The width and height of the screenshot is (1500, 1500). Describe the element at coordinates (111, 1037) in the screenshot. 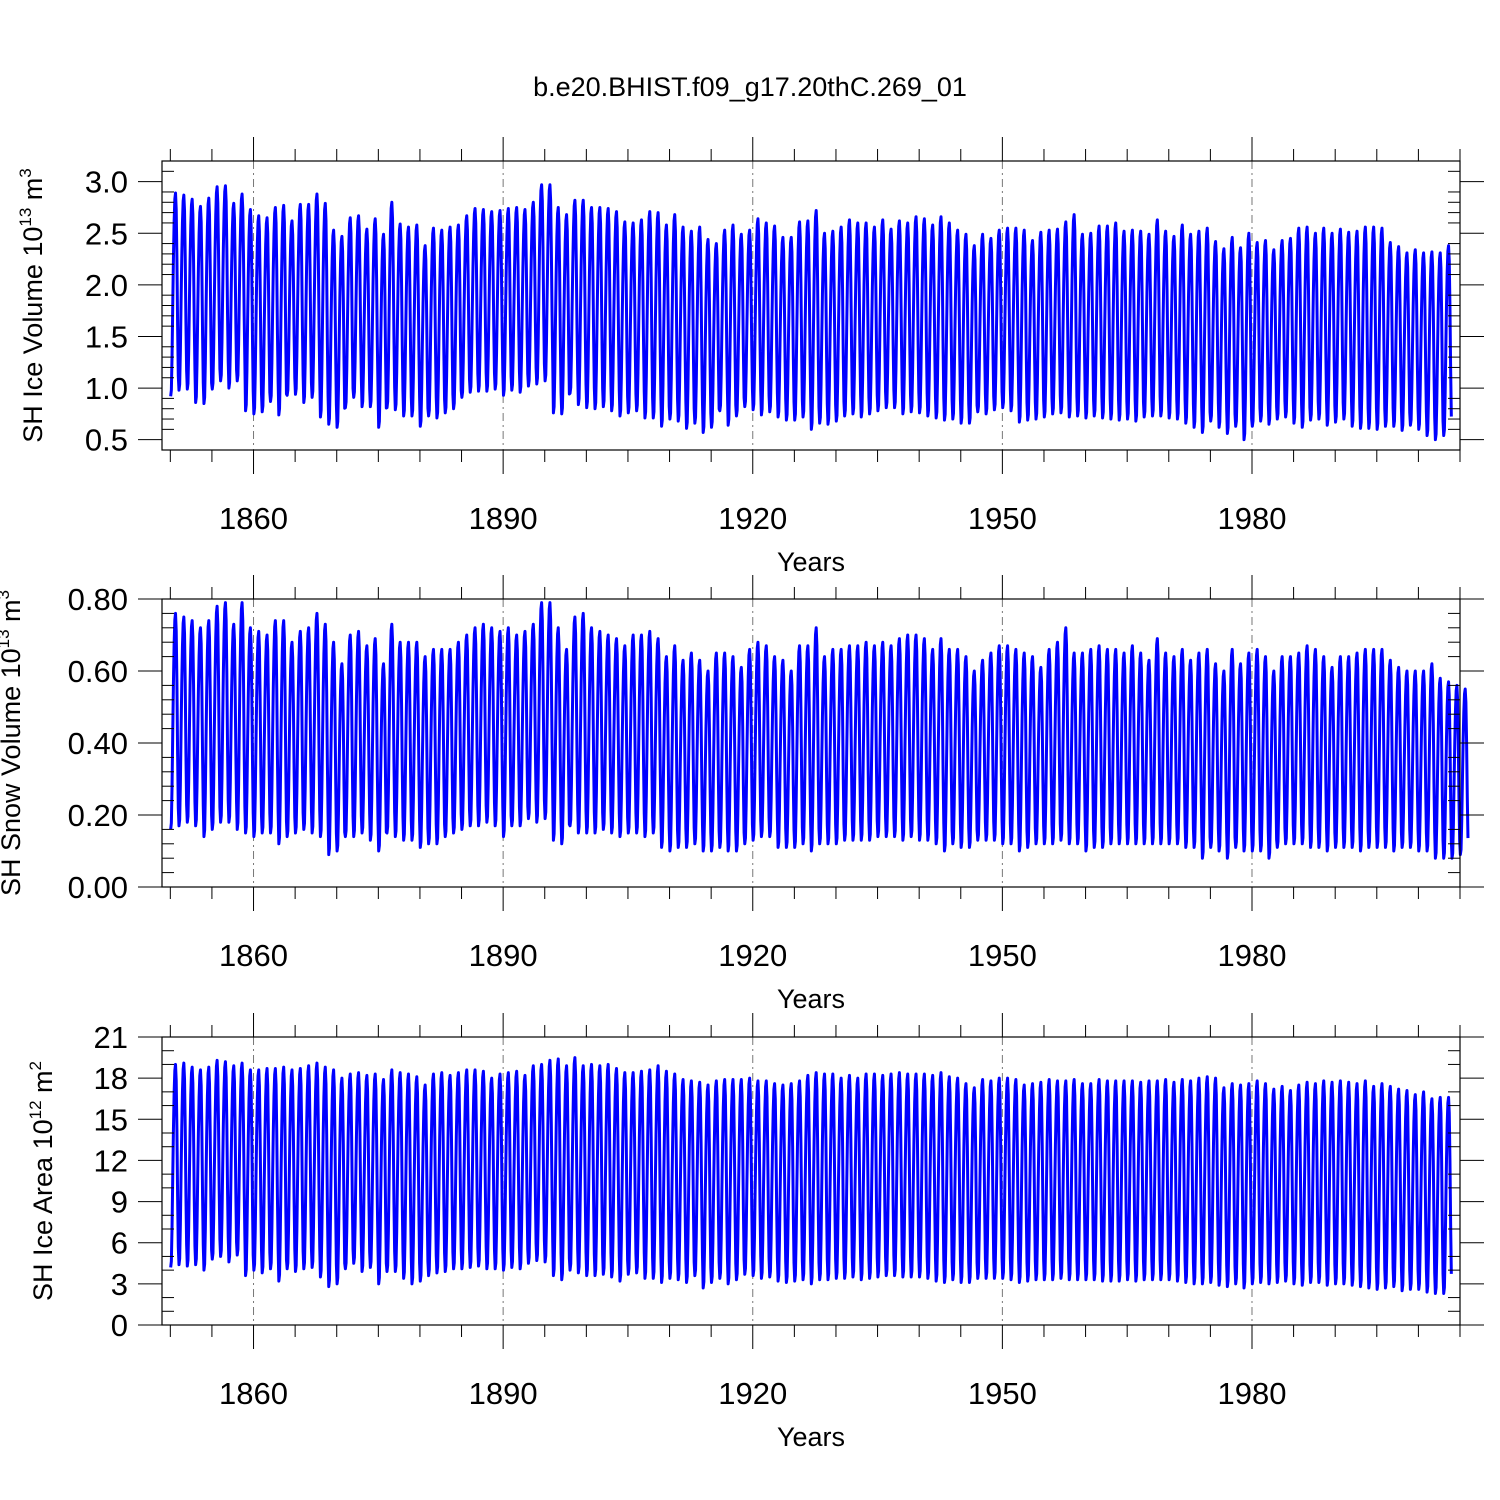

I see `y-tick-label: 21` at that location.